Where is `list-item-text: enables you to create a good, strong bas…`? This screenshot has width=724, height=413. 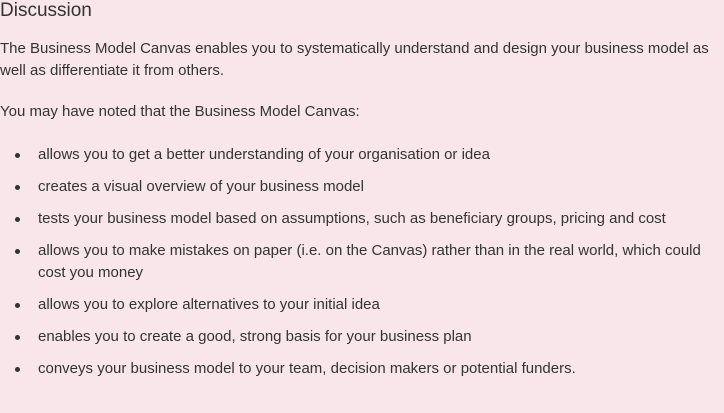 list-item-text: enables you to create a good, strong bas… is located at coordinates (255, 336).